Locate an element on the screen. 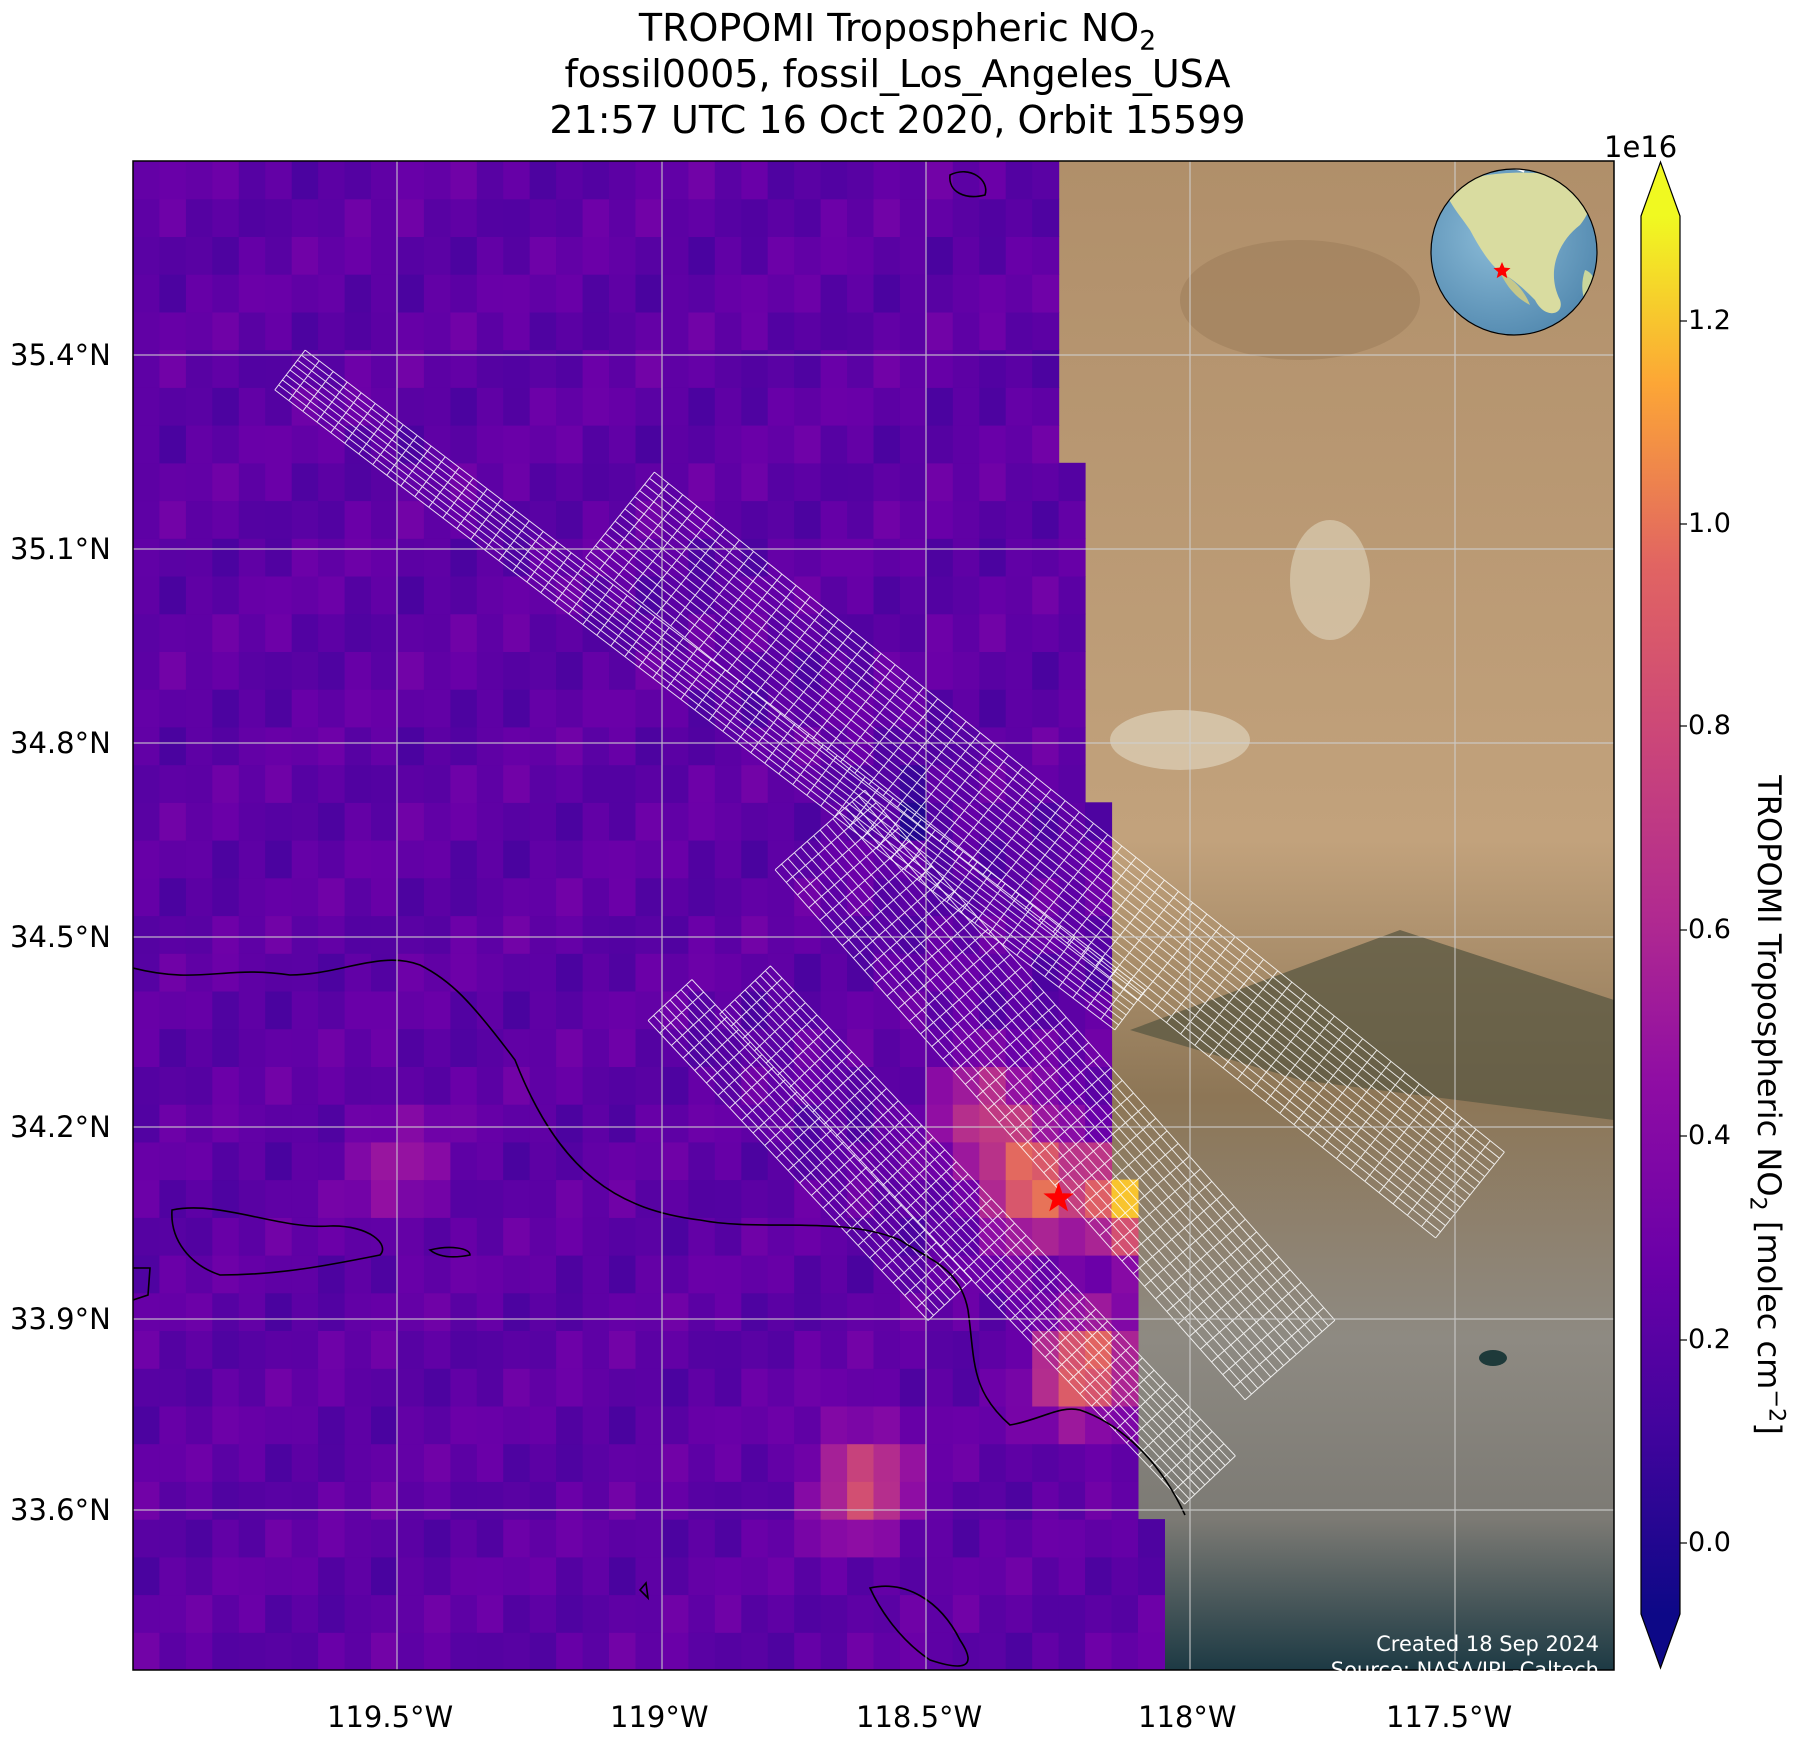 The image size is (1795, 1752). colorbar-exponent: 1e16 is located at coordinates (1641, 147).